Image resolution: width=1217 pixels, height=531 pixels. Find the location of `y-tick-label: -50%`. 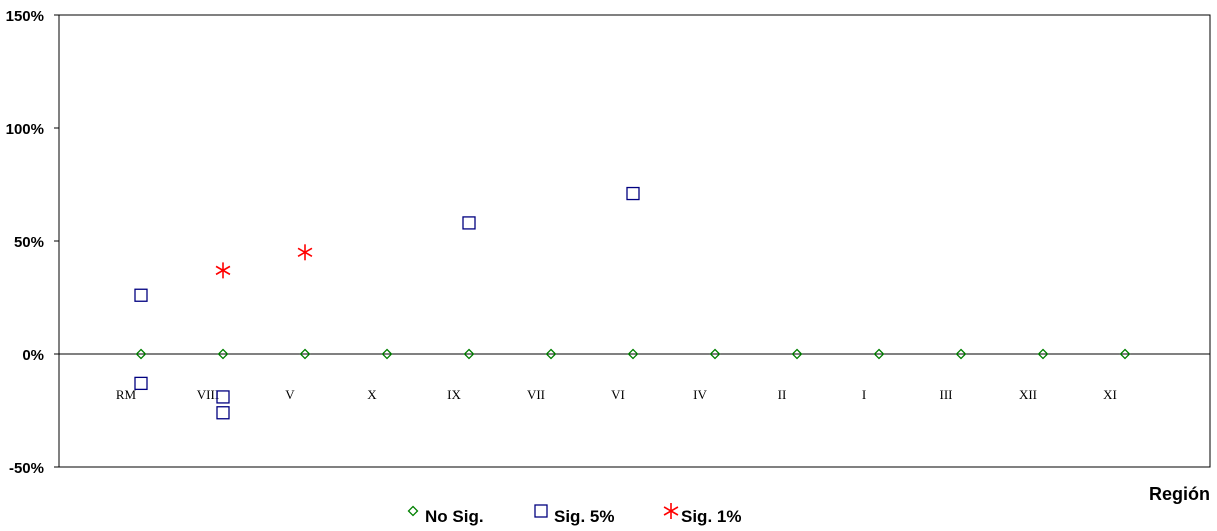

y-tick-label: -50% is located at coordinates (26, 468).